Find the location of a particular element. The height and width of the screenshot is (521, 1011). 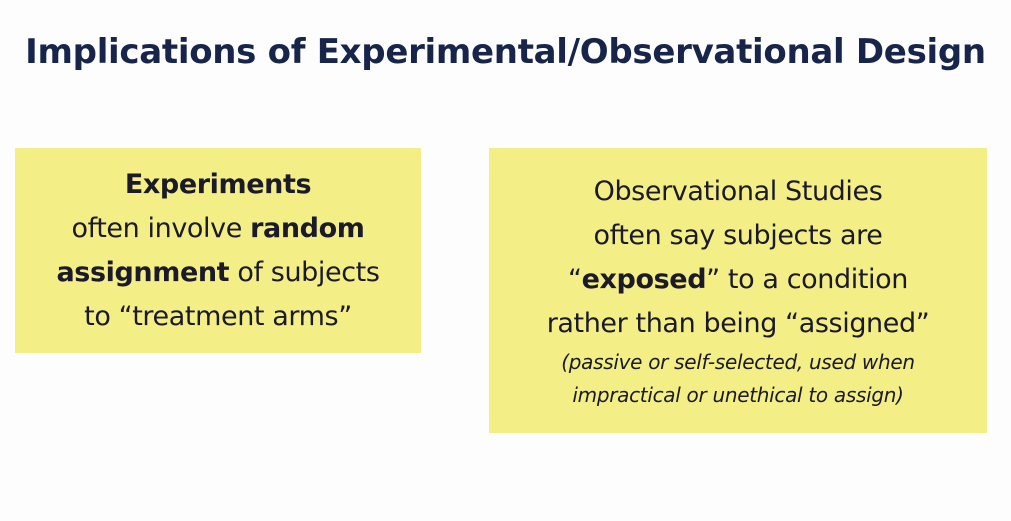

observational-note-2: impractical or unethical to assign) is located at coordinates (738, 394).